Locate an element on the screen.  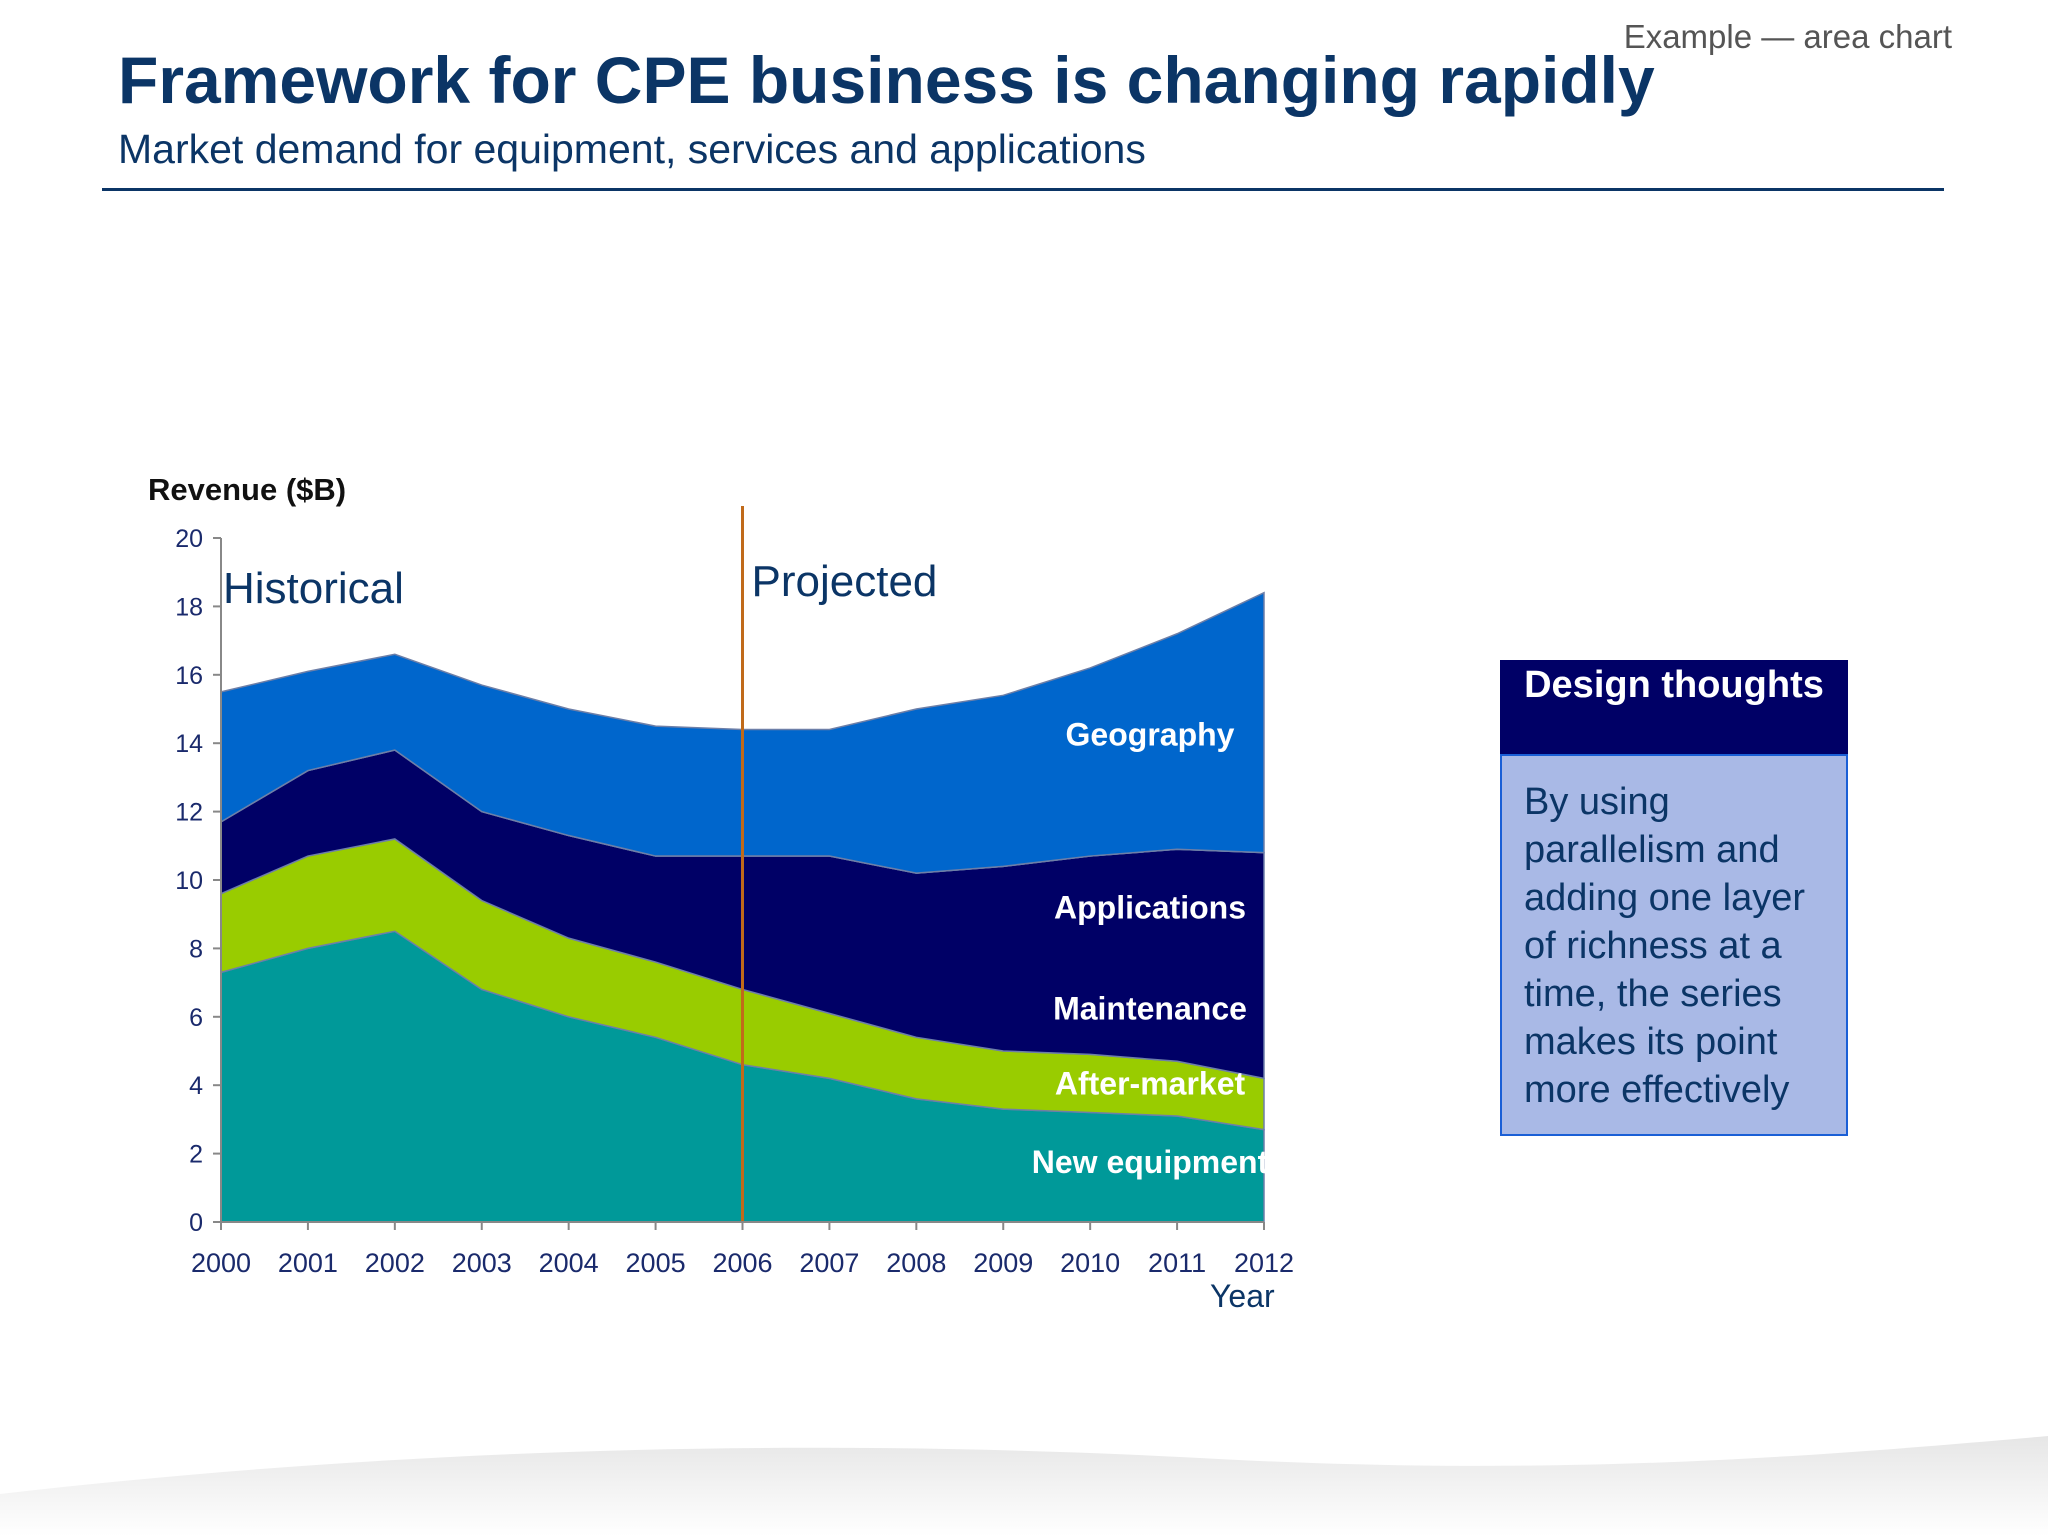
x-tick-label: 2012 is located at coordinates (1264, 1263).